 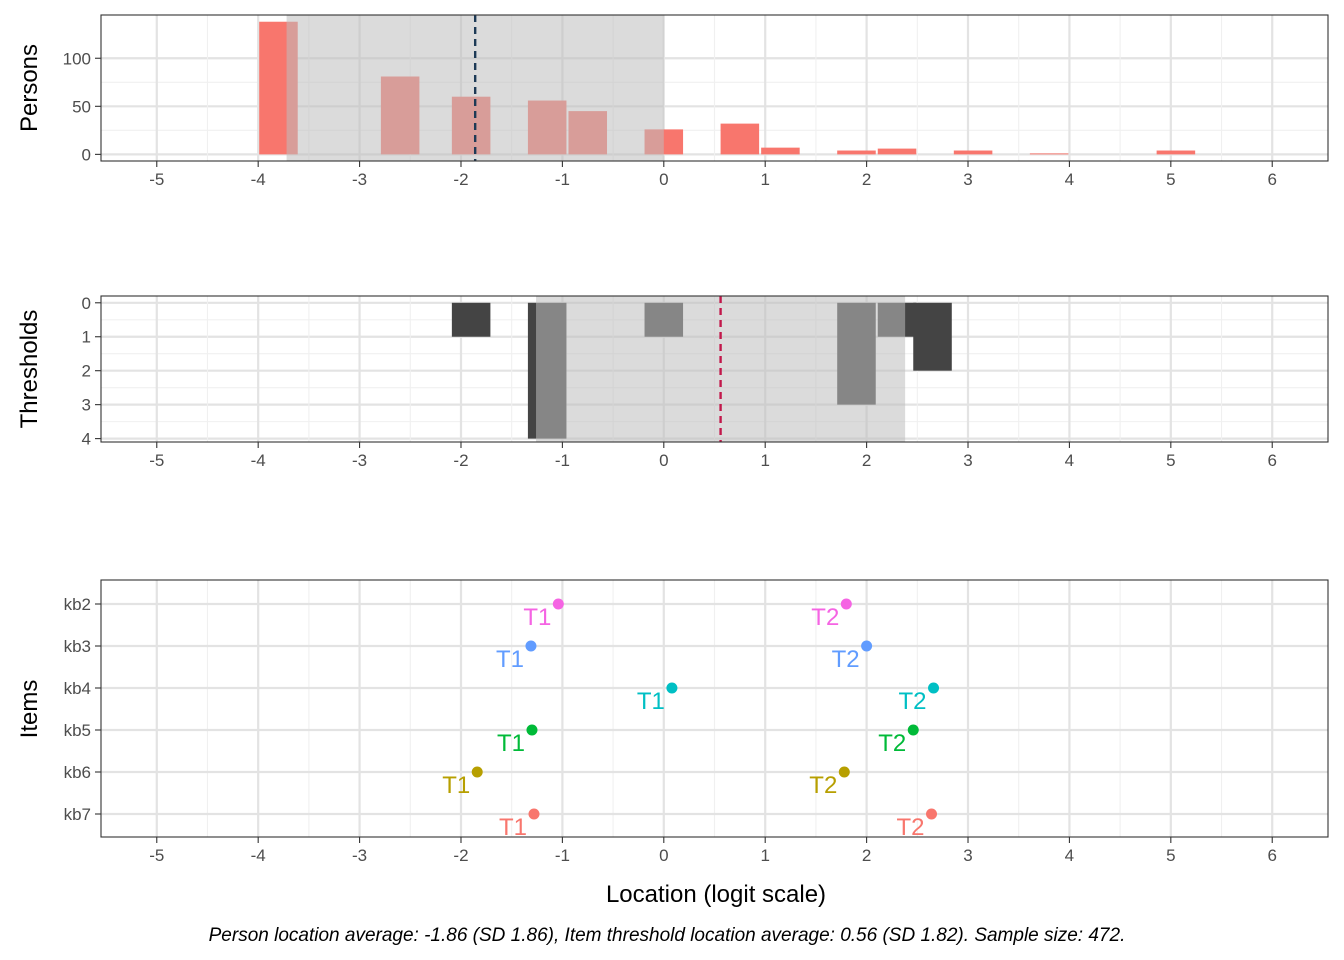 What do you see at coordinates (86, 439) in the screenshot?
I see `y-tick-label: 4` at bounding box center [86, 439].